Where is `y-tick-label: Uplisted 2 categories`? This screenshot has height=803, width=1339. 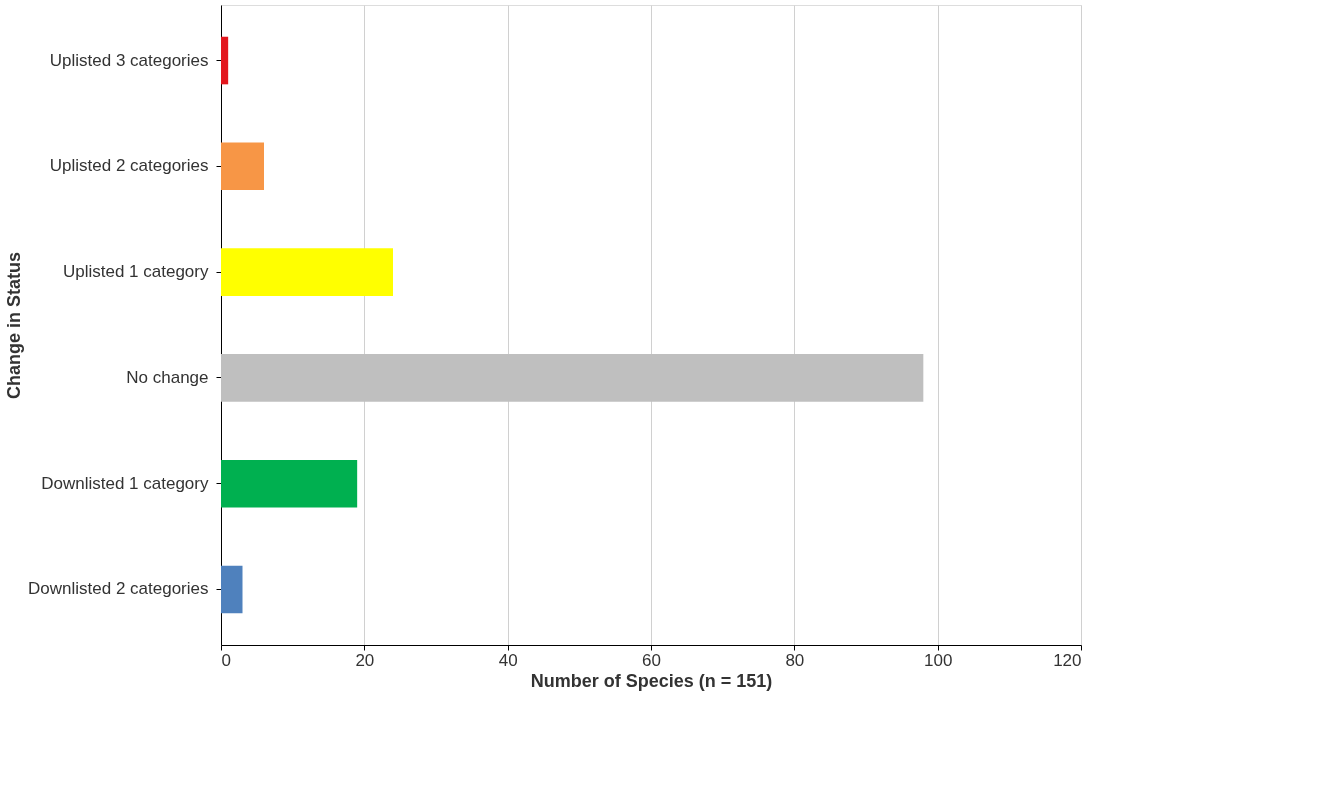
y-tick-label: Uplisted 2 categories is located at coordinates (129, 166).